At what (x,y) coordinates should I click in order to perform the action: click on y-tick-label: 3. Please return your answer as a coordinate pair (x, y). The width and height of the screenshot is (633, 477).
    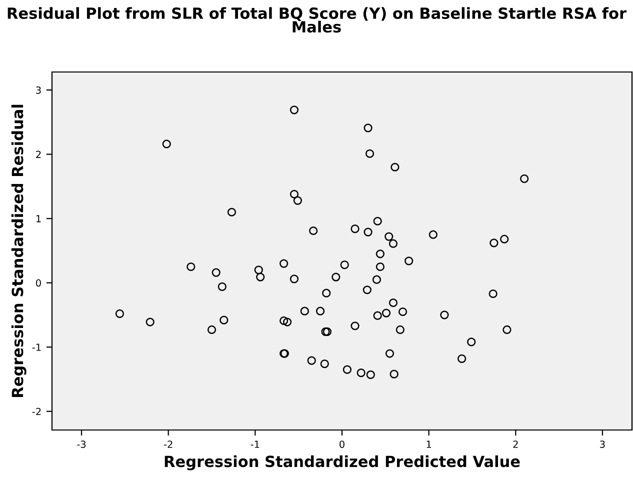
    Looking at the image, I should click on (38, 90).